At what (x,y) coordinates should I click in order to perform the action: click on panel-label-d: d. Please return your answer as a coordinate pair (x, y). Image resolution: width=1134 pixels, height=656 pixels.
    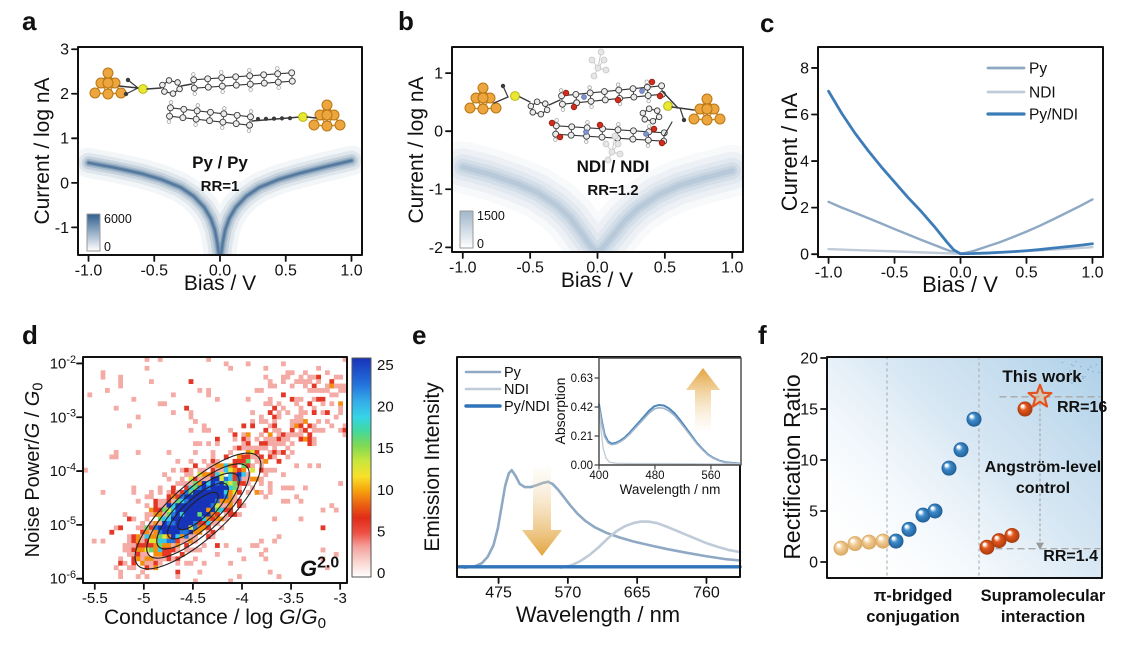
    Looking at the image, I should click on (30, 335).